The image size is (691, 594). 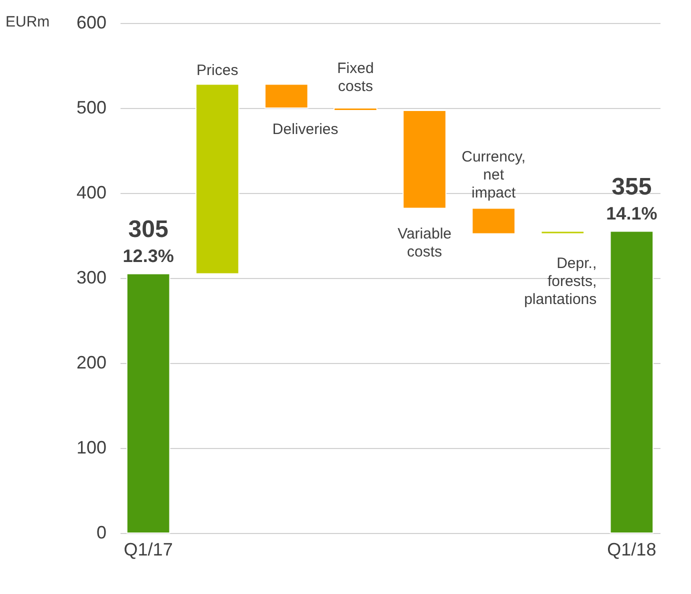 I want to click on x-tick-label: Fixed costs, so click(x=355, y=77).